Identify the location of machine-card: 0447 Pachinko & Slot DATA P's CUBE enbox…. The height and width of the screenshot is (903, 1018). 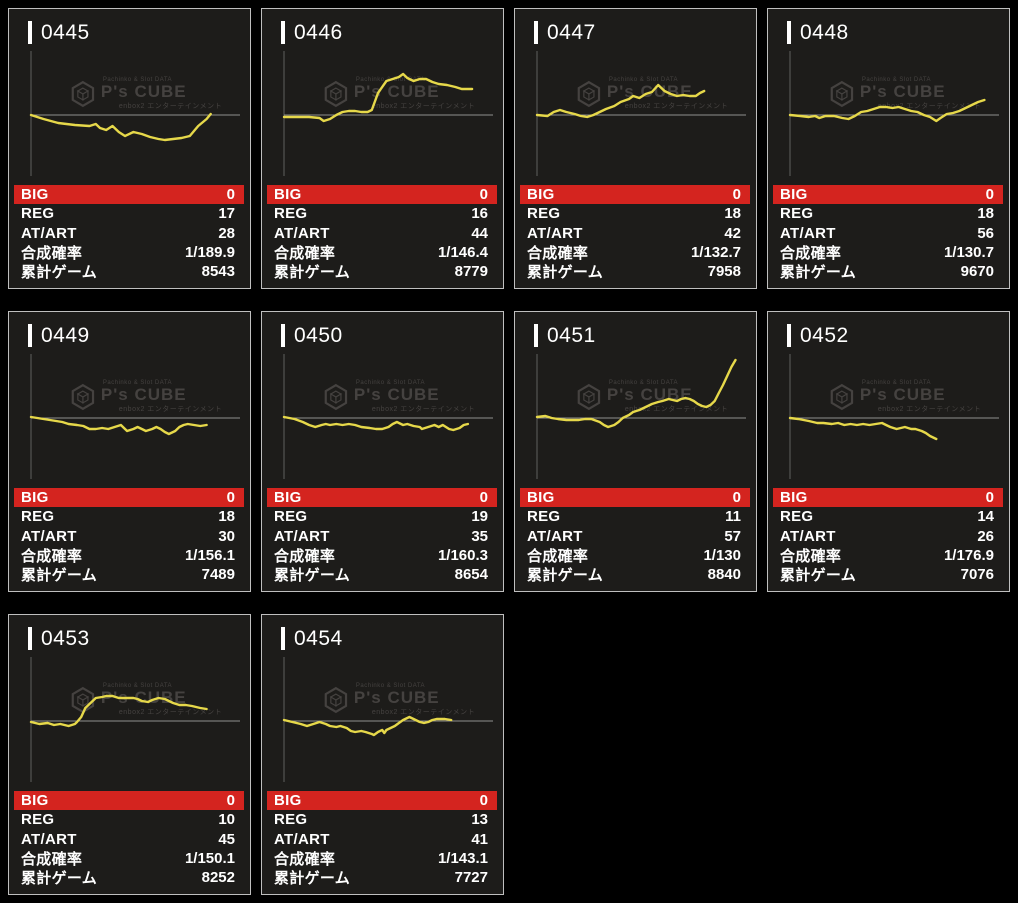
(635, 148).